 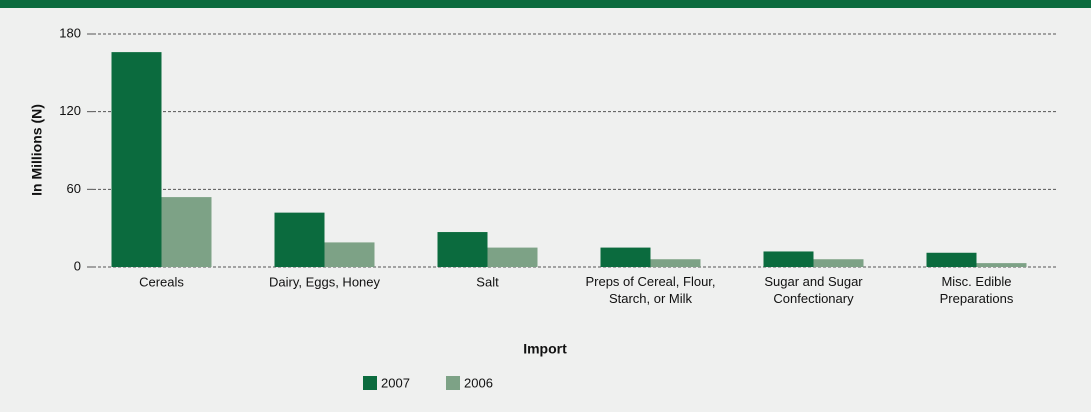 What do you see at coordinates (977, 290) in the screenshot?
I see `x-tick-label: Misc. Edible Preparations` at bounding box center [977, 290].